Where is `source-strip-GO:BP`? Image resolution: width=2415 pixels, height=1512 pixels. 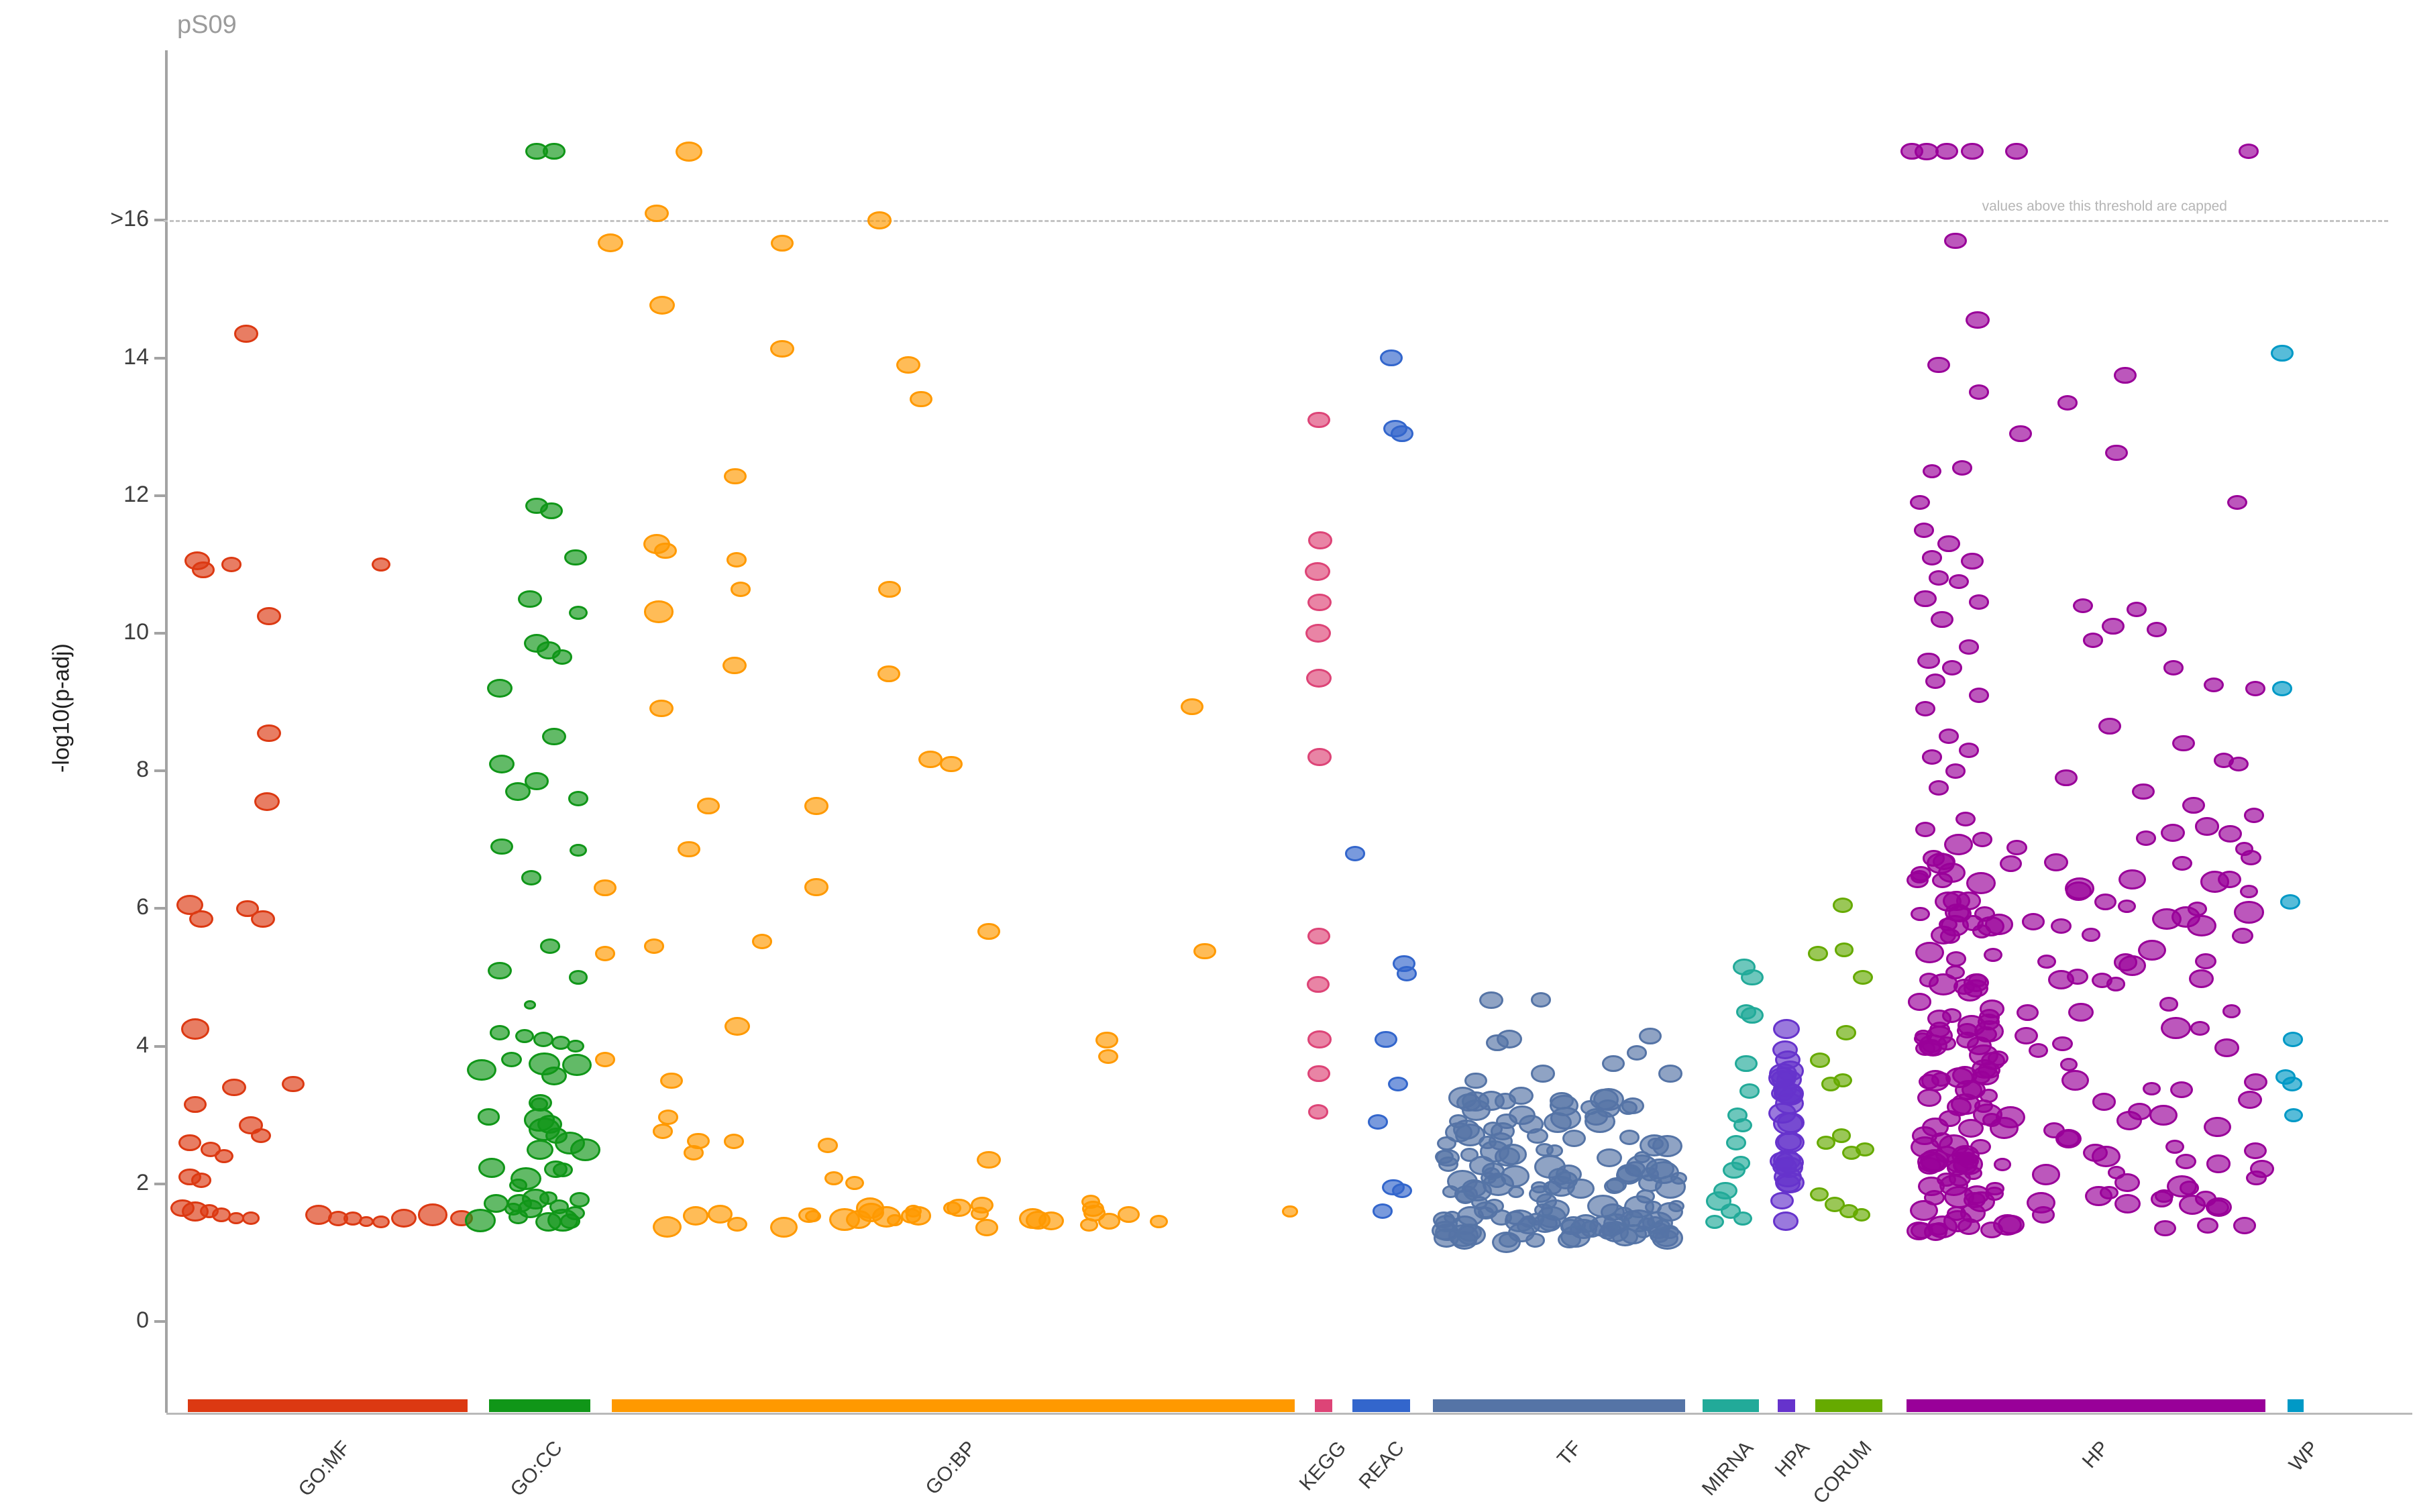
source-strip-GO:BP is located at coordinates (953, 1405).